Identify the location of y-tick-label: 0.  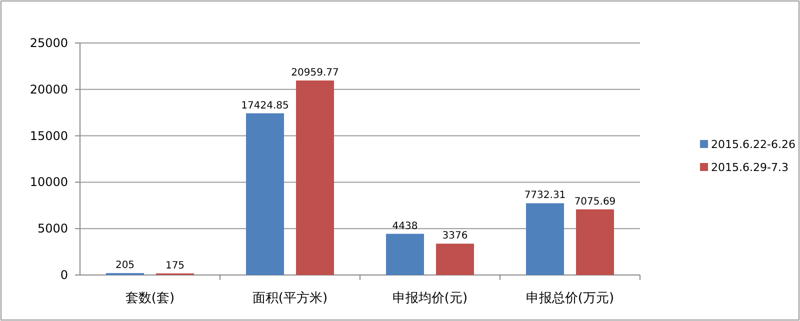
(64, 275).